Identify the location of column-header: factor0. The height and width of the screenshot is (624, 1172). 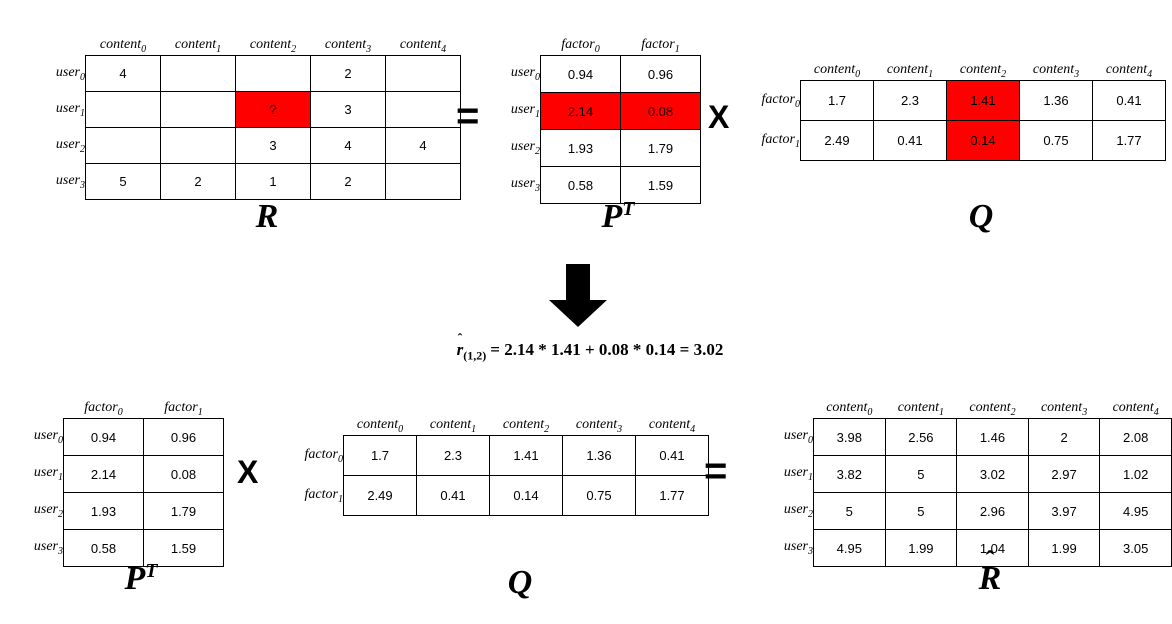
(580, 46).